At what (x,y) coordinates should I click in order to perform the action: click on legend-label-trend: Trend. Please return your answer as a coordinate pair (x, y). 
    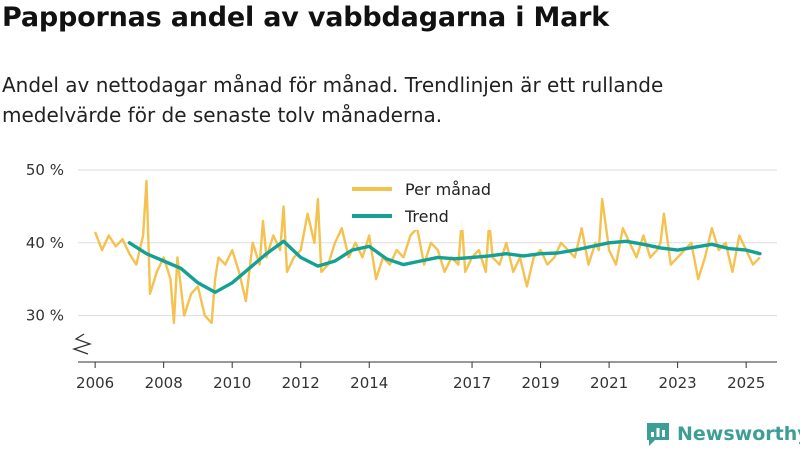
    Looking at the image, I should click on (426, 216).